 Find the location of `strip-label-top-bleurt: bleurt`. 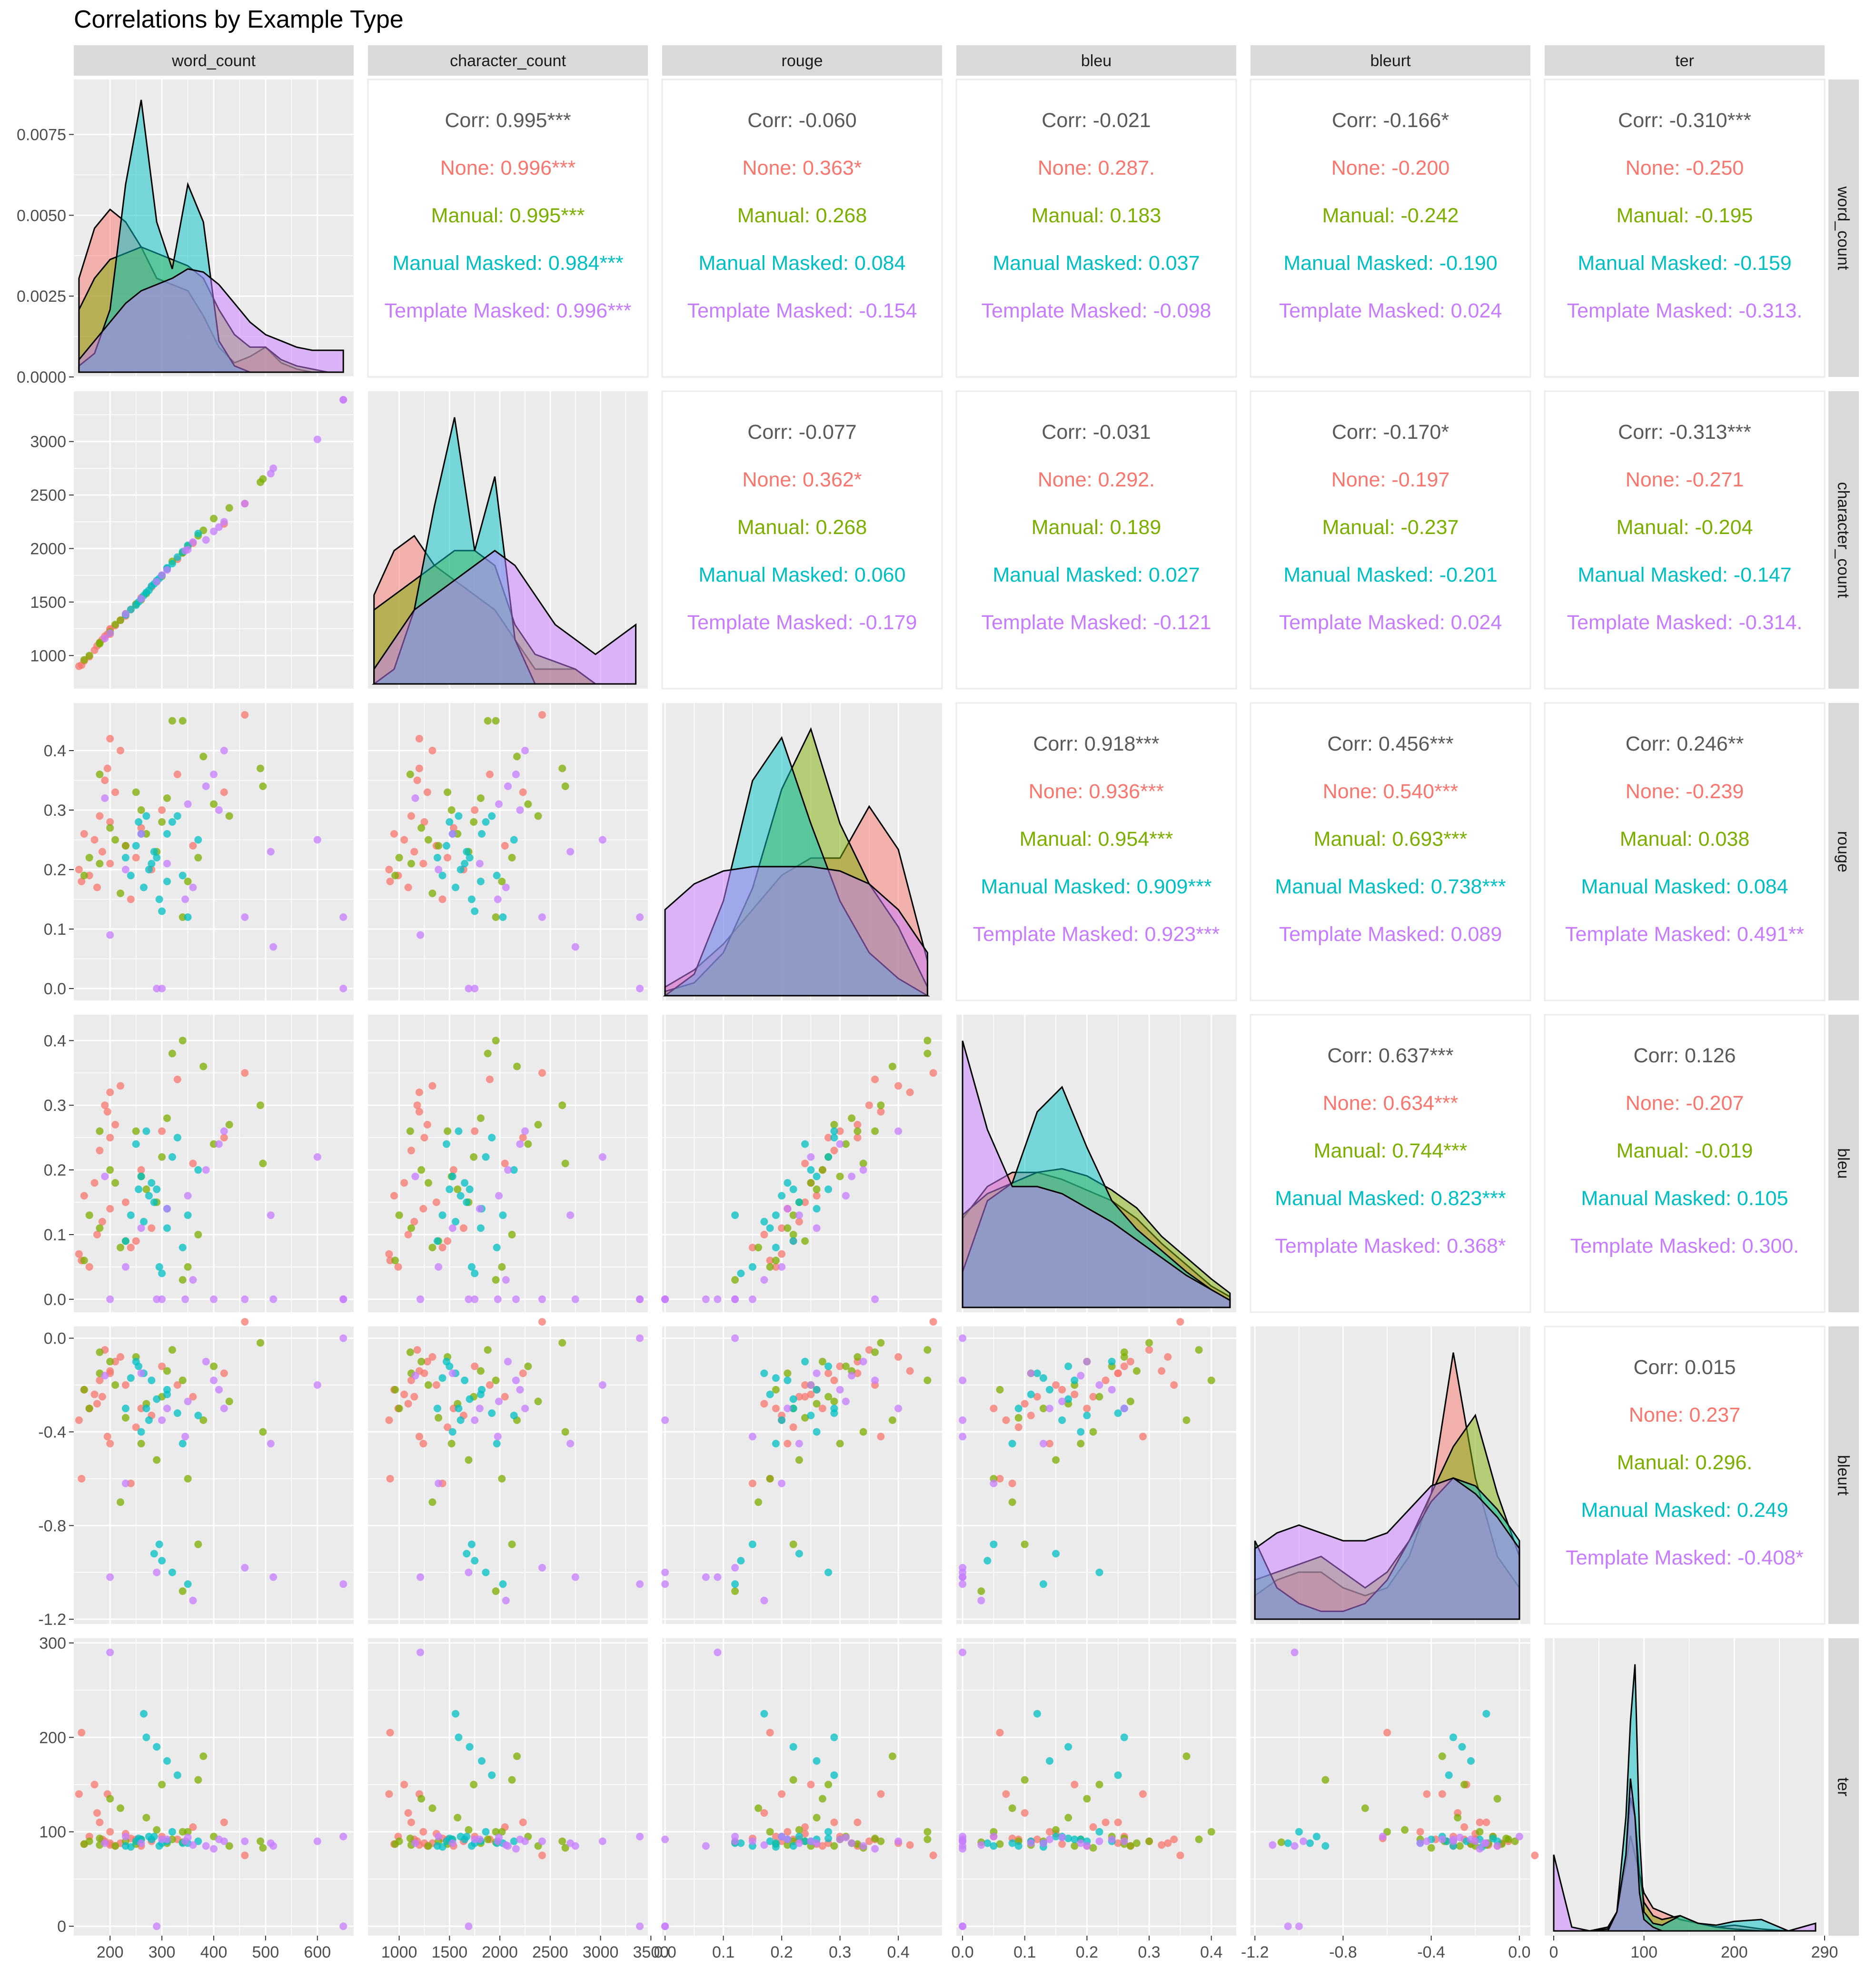

strip-label-top-bleurt: bleurt is located at coordinates (1390, 61).